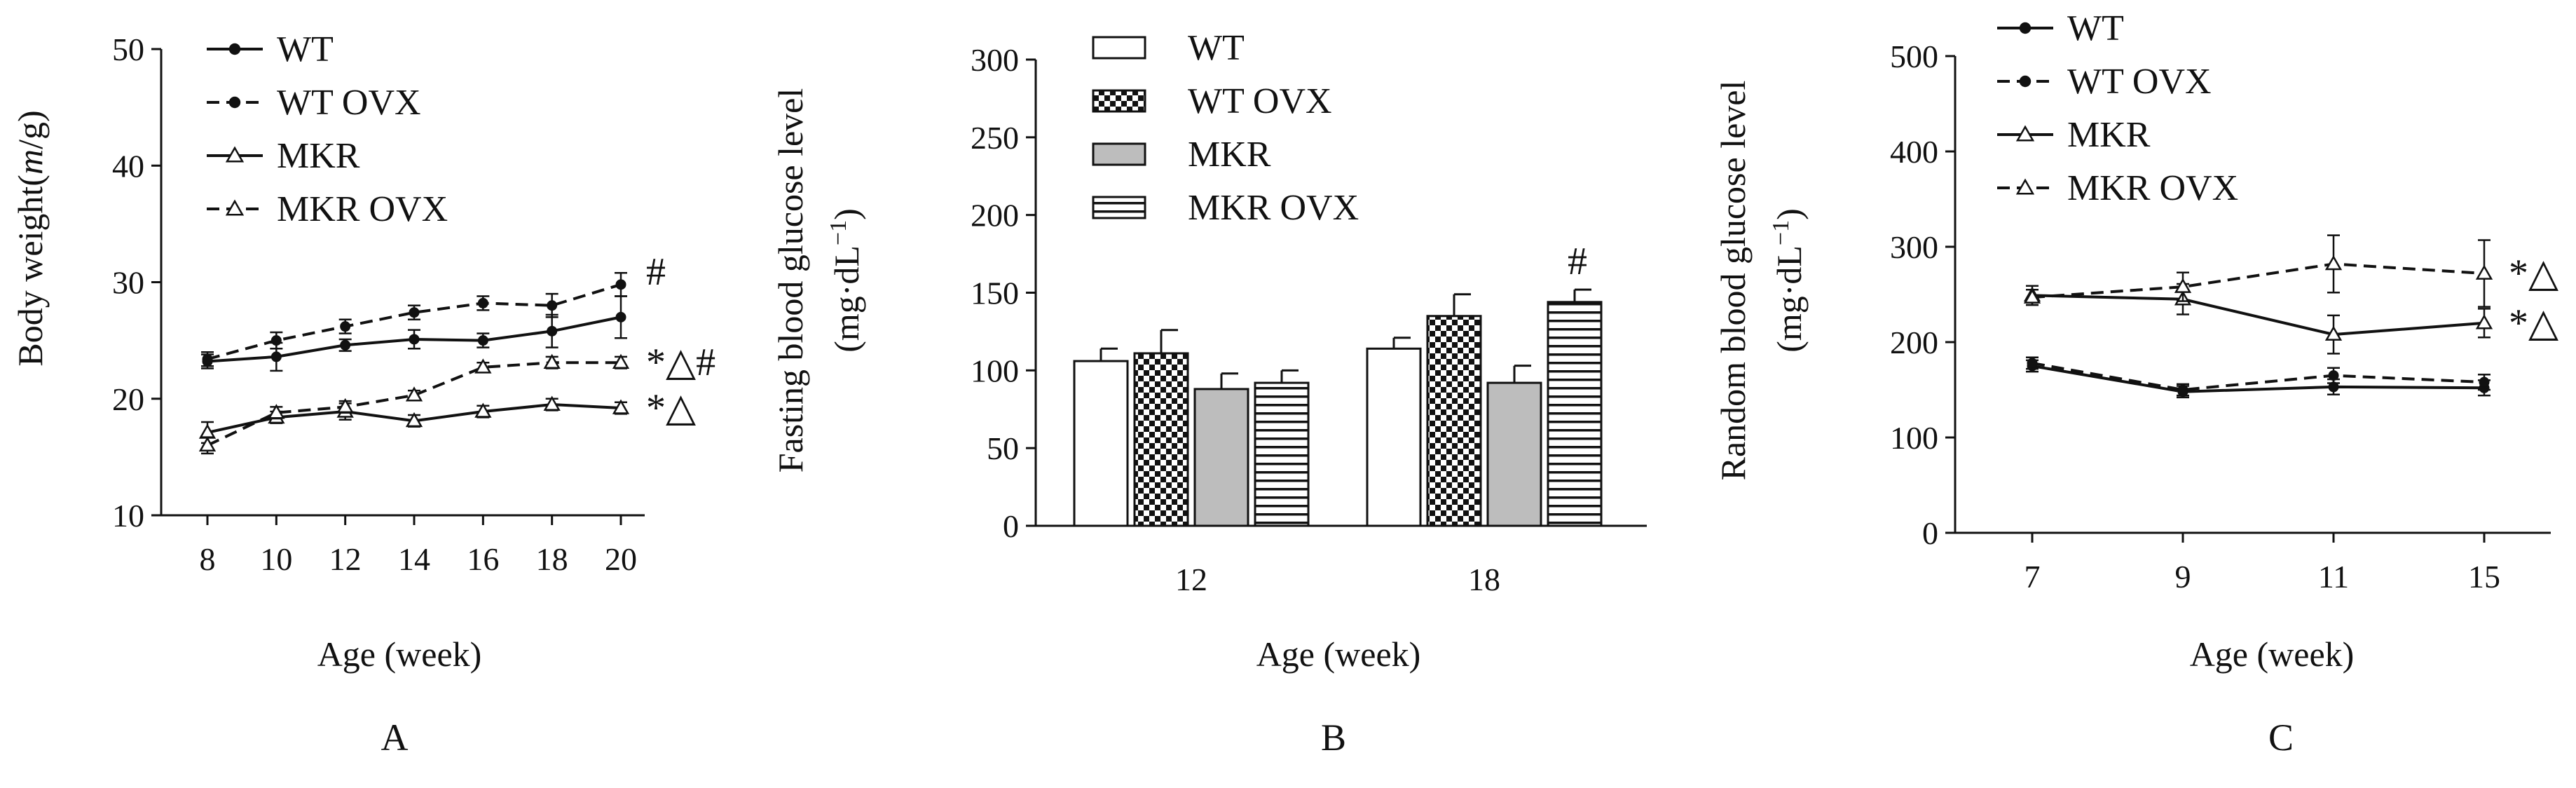 This screenshot has width=2576, height=788. Describe the element at coordinates (128, 49) in the screenshot. I see `panel-a-y-tick-label: 50` at that location.